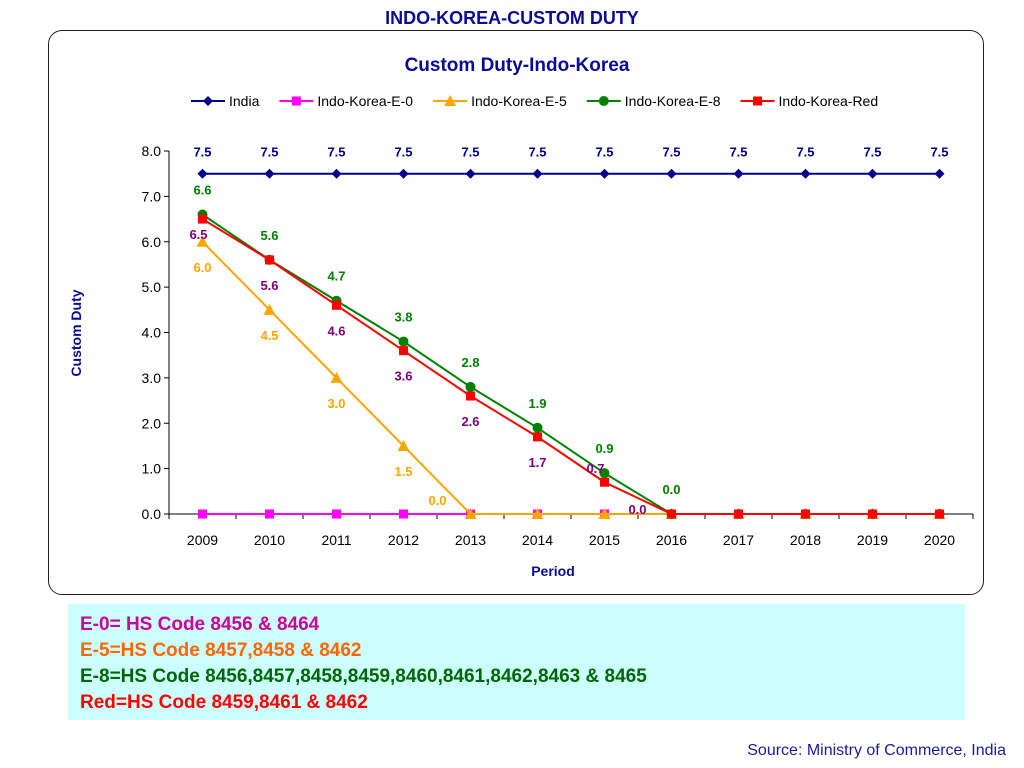  What do you see at coordinates (143, 676) in the screenshot?
I see `note-e8-label: E-8=HS Code` at bounding box center [143, 676].